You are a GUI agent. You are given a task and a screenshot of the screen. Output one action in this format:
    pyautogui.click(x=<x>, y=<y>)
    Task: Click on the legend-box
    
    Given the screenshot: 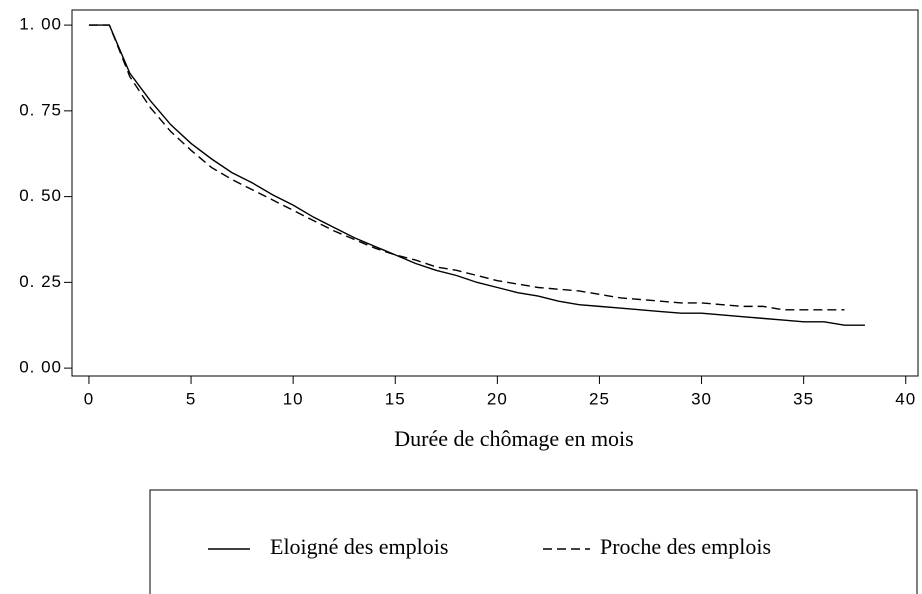 What is the action you would take?
    pyautogui.click(x=533, y=541)
    